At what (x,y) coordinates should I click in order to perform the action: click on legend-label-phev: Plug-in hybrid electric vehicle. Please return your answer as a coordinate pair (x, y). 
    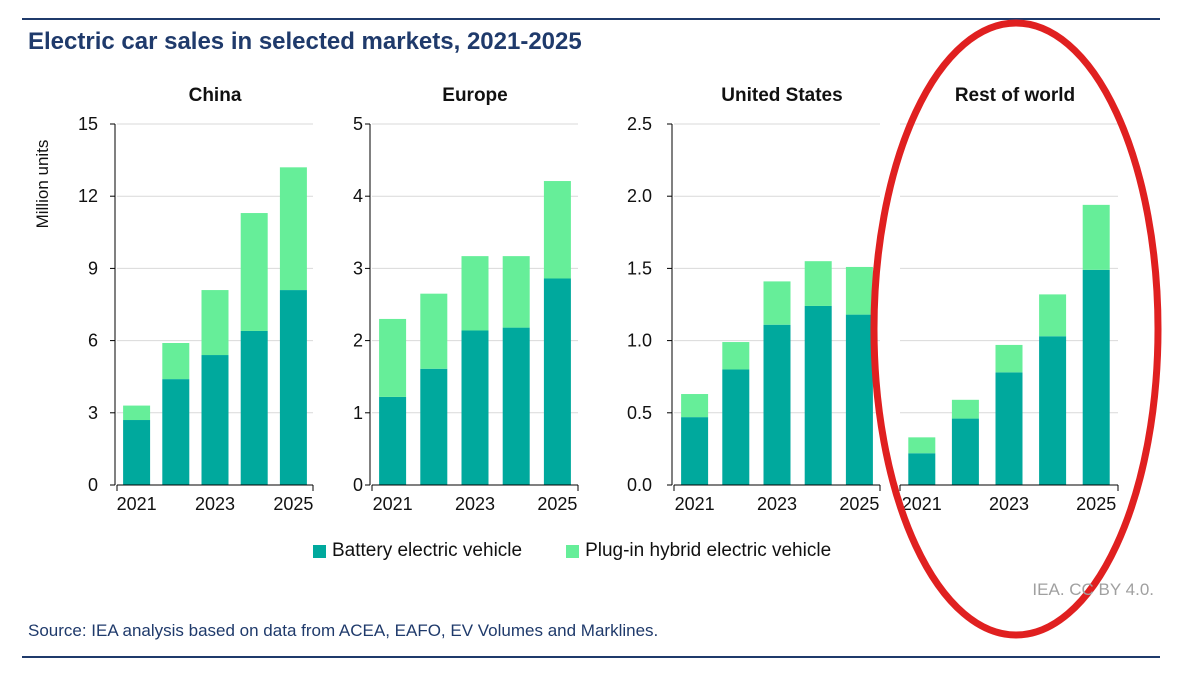
    Looking at the image, I should click on (708, 550).